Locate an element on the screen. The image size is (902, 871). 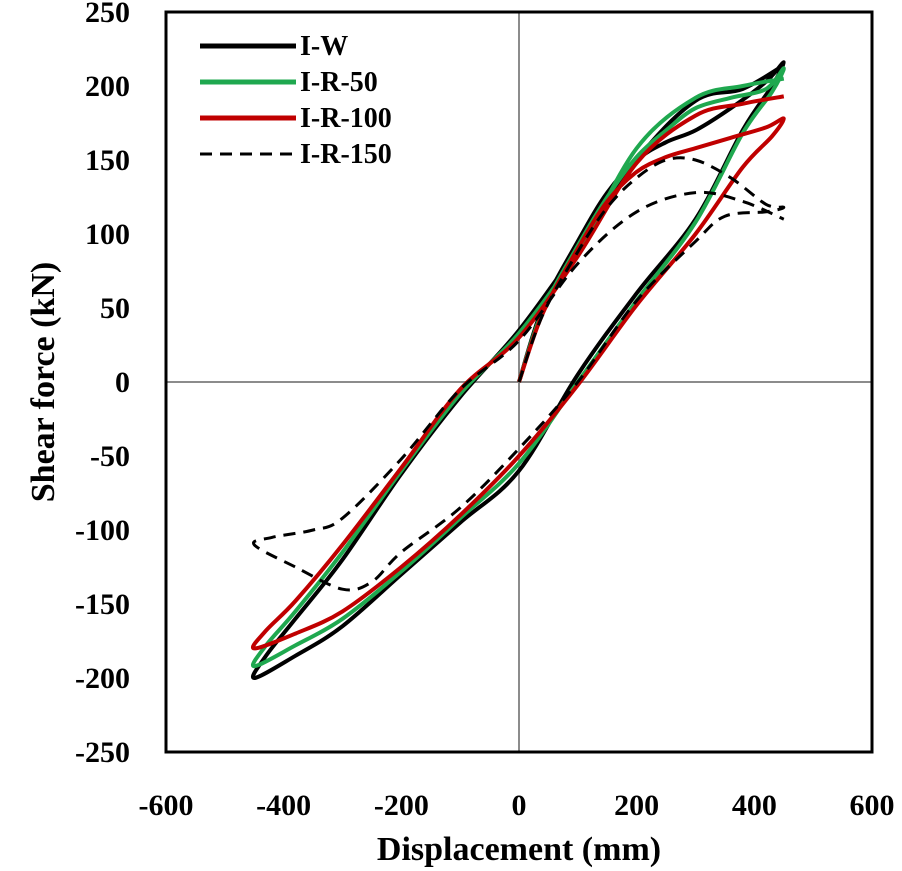
x-axis-title: Displacement (mm) is located at coordinates (519, 849).